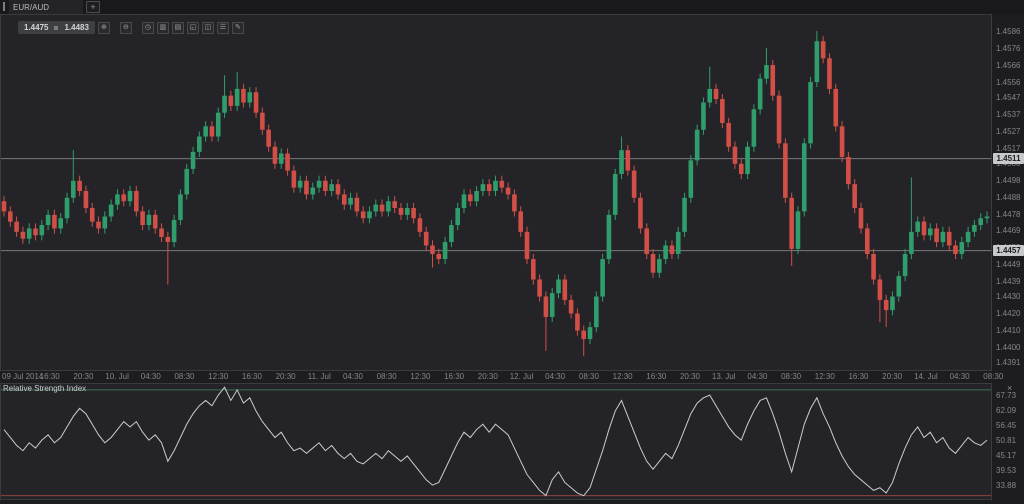 The width and height of the screenshot is (1024, 504). What do you see at coordinates (1006, 411) in the screenshot?
I see `rsi-axis-label: 62.09` at bounding box center [1006, 411].